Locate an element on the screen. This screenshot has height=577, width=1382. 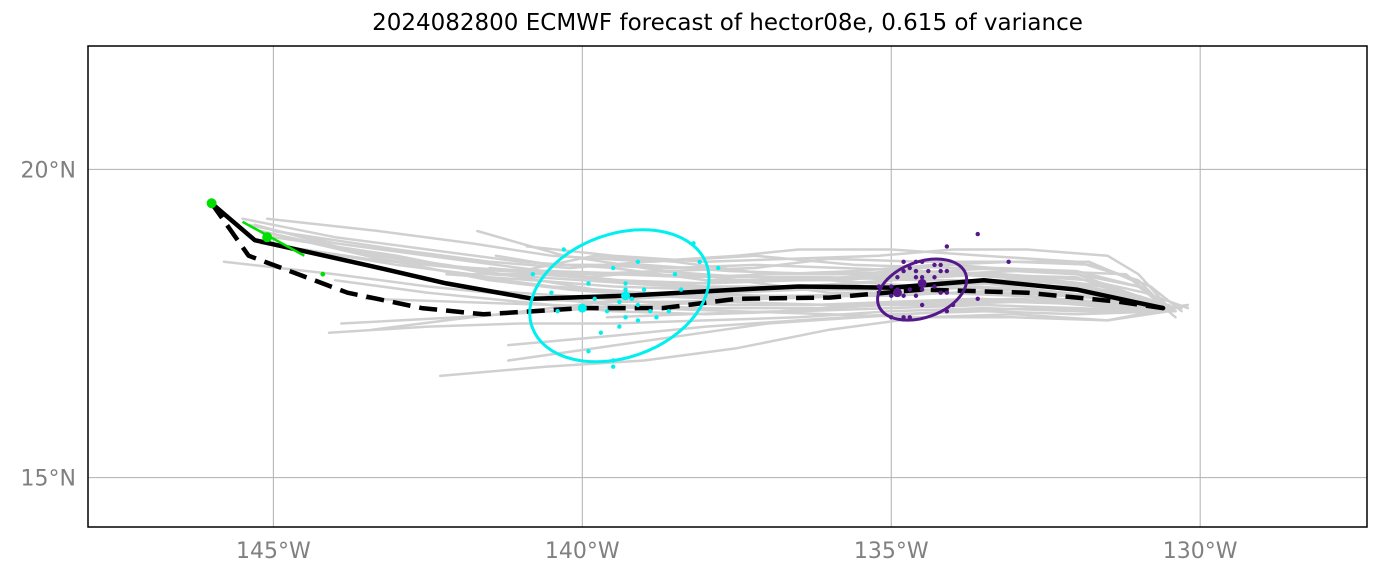
late-forecast-cluster is located at coordinates (943, 276).